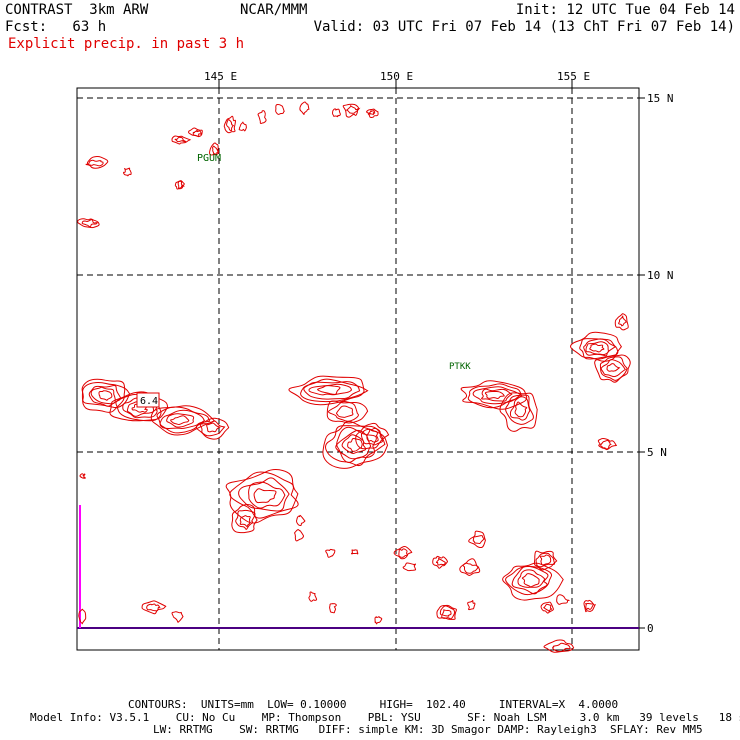 The image size is (740, 740). Describe the element at coordinates (657, 452) in the screenshot. I see `lat-label-5: 5 N` at that location.